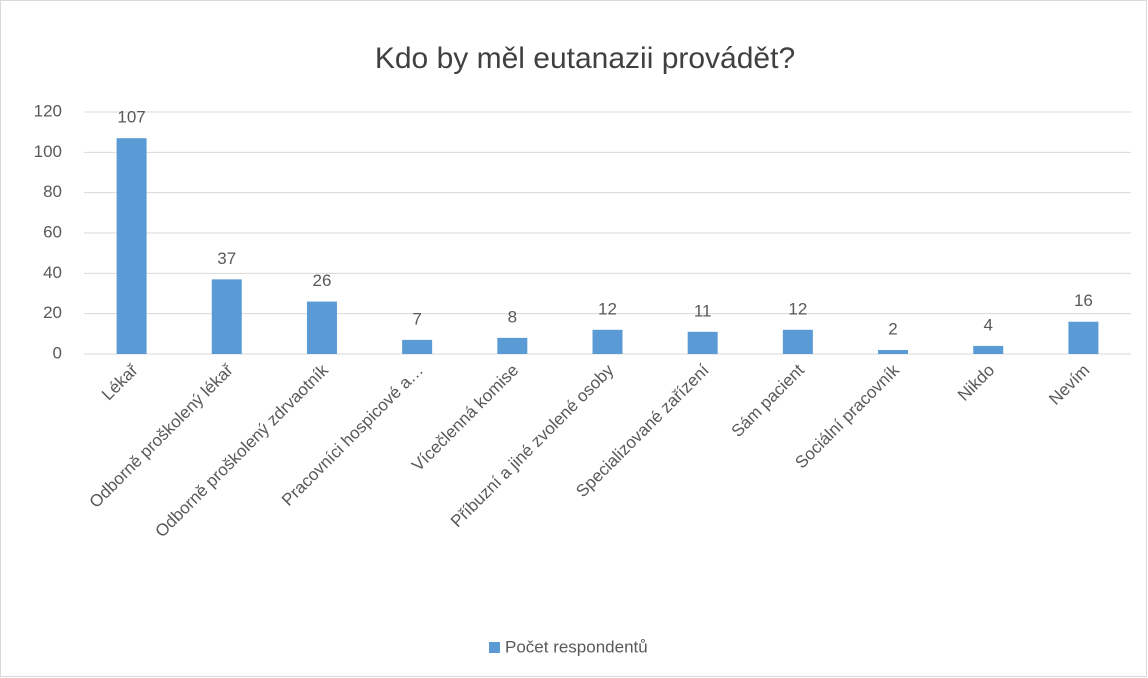 Image resolution: width=1148 pixels, height=678 pixels. I want to click on data-label: 7, so click(416, 318).